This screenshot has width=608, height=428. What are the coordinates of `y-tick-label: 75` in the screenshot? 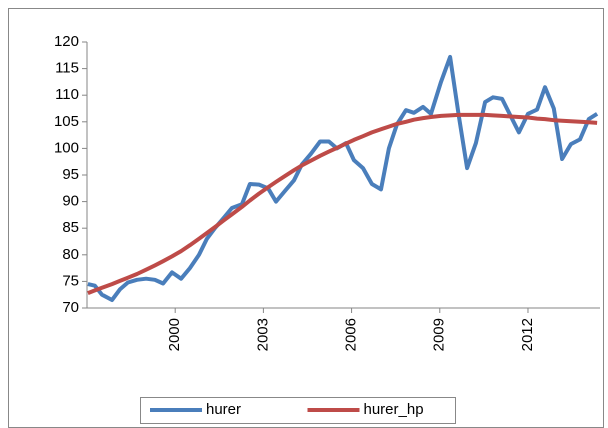 It's located at (70, 280).